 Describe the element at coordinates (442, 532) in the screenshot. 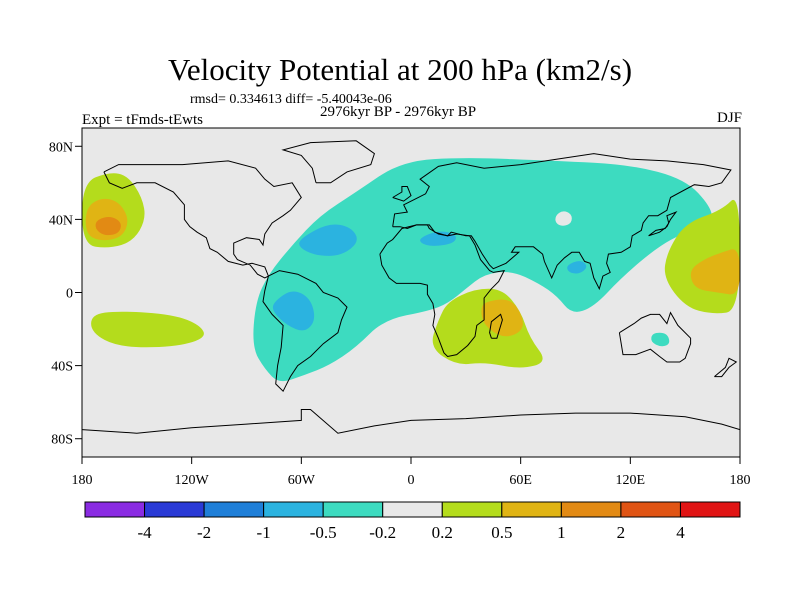

I see `colorbar-label: 0.2` at that location.